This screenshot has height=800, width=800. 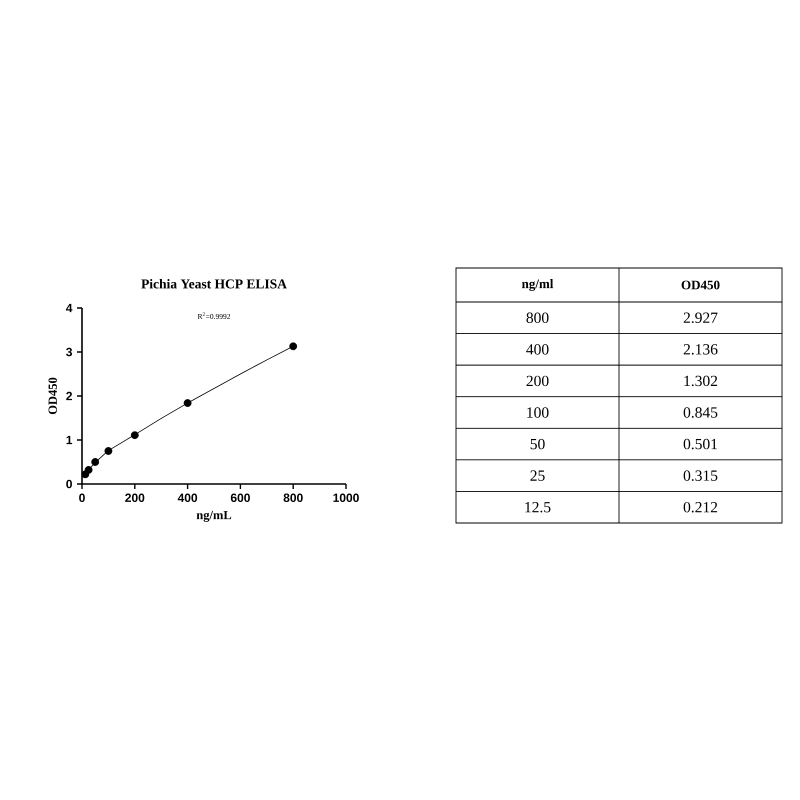 I want to click on x-tick-label: 0, so click(x=82, y=498).